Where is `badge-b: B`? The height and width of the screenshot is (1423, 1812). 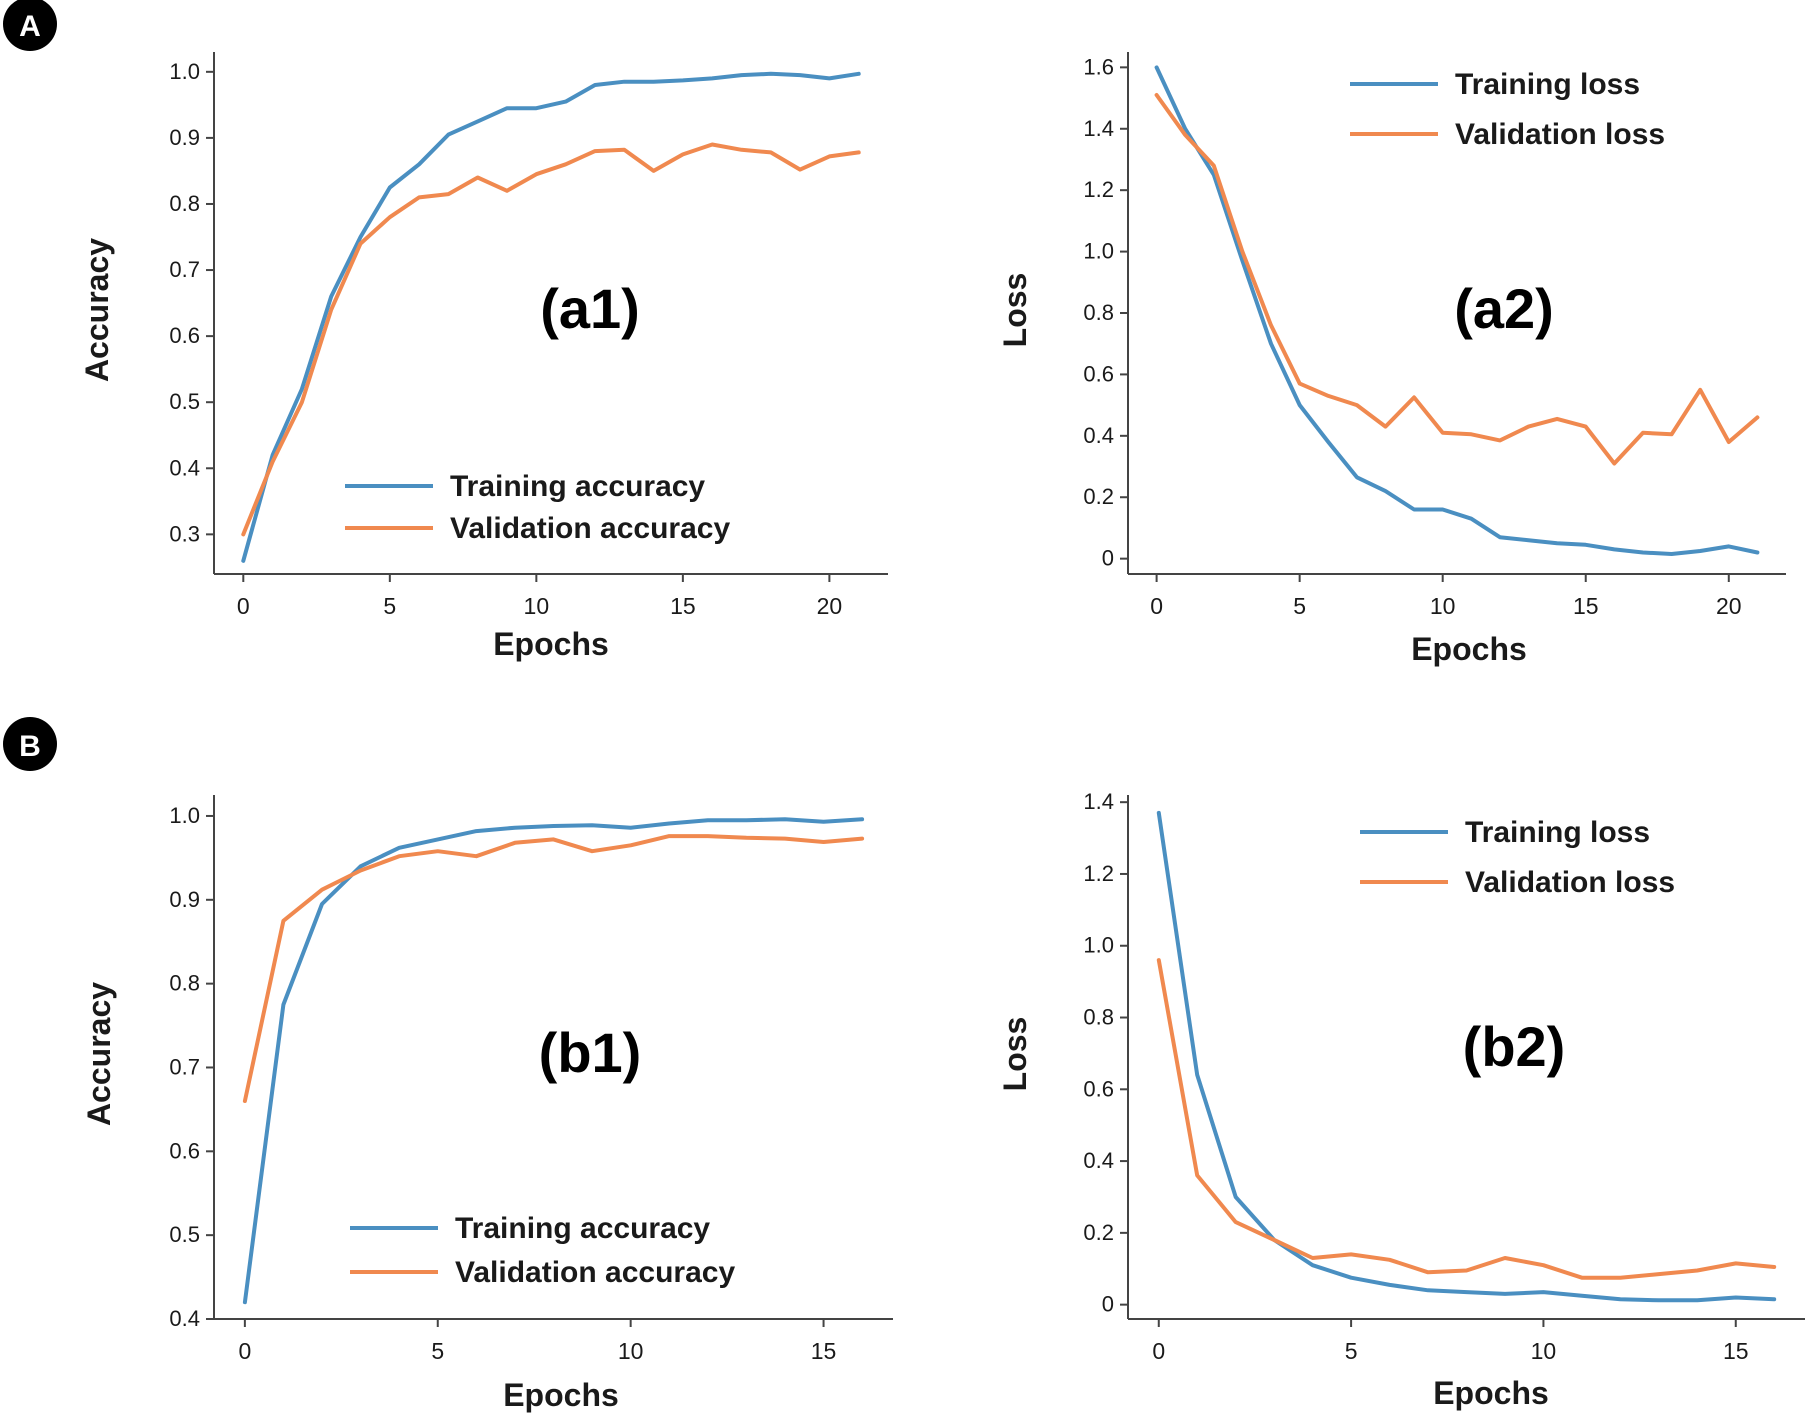 badge-b: B is located at coordinates (30, 744).